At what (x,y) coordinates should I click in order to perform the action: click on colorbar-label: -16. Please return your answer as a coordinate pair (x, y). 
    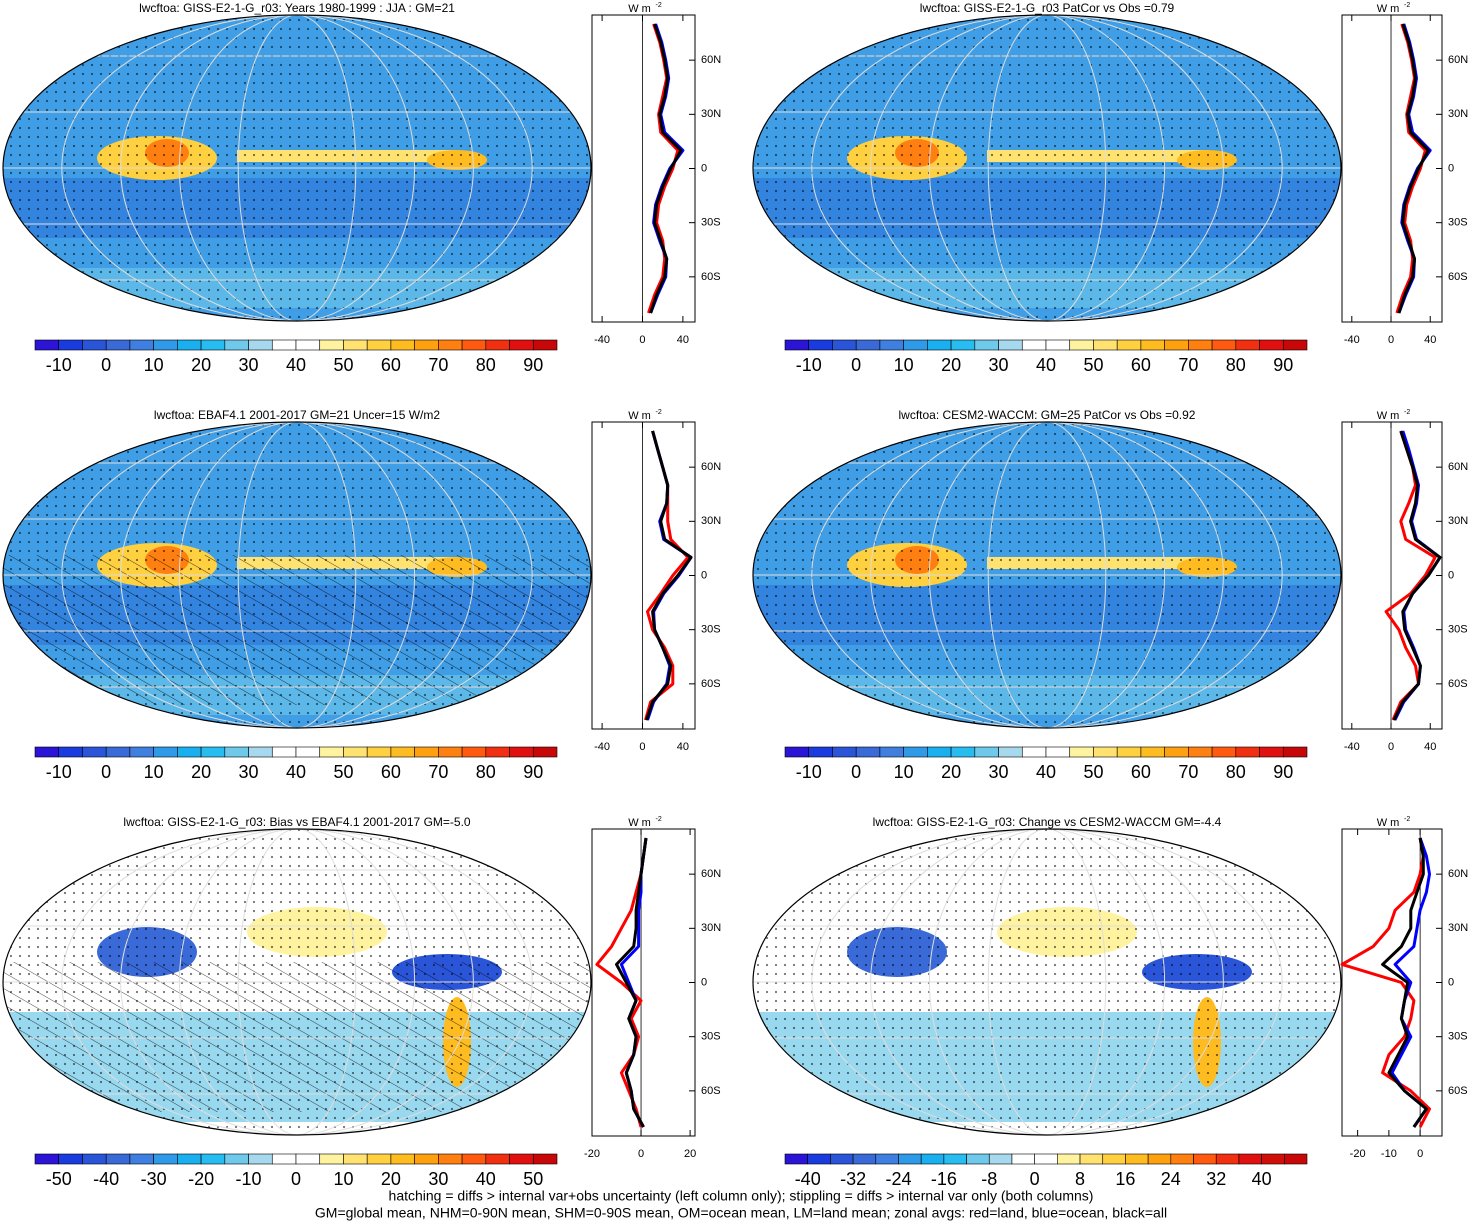
    Looking at the image, I should click on (944, 1179).